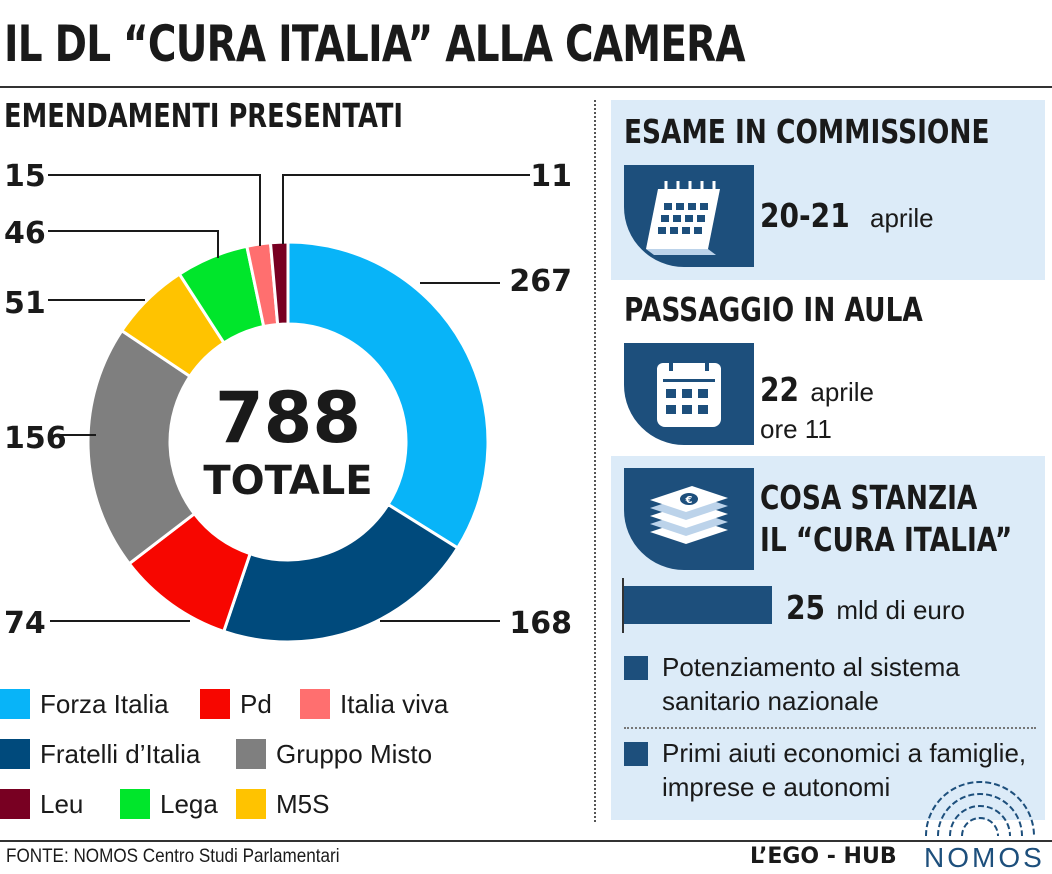  What do you see at coordinates (303, 803) in the screenshot?
I see `legend-label: M5S` at bounding box center [303, 803].